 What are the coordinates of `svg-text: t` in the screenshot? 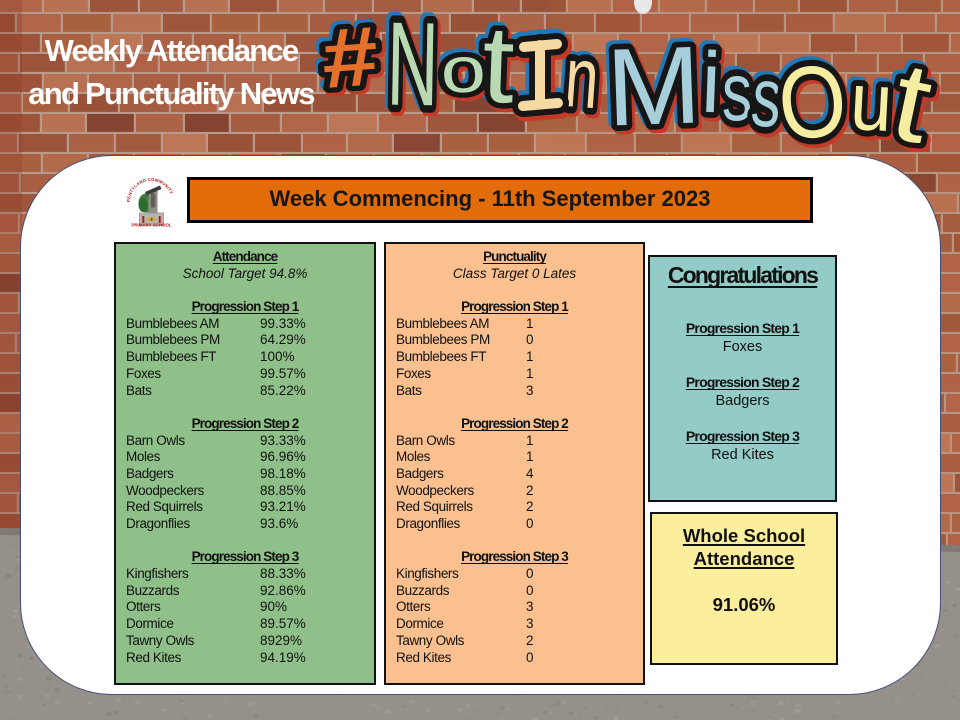 It's located at (498, 64).